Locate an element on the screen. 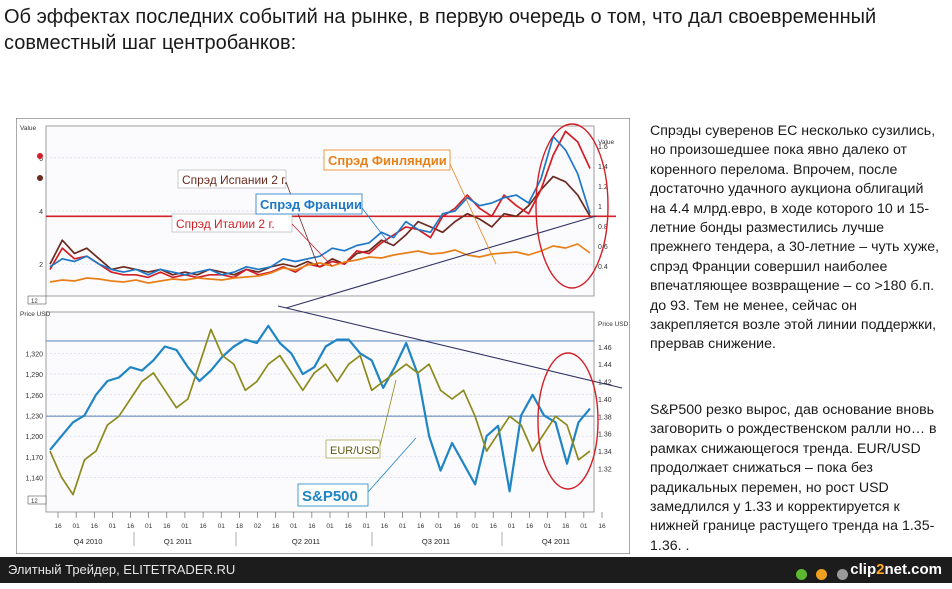 This screenshot has width=952, height=589. gray-dot-icon is located at coordinates (842, 574).